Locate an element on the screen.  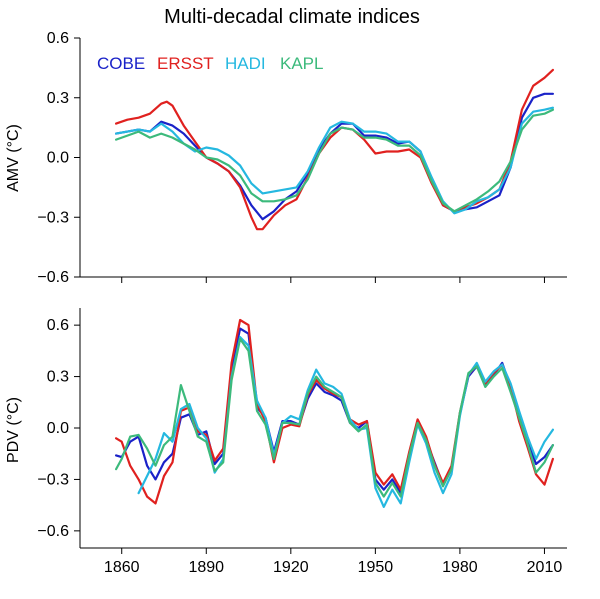
x-tick-label: 1920 is located at coordinates (291, 567).